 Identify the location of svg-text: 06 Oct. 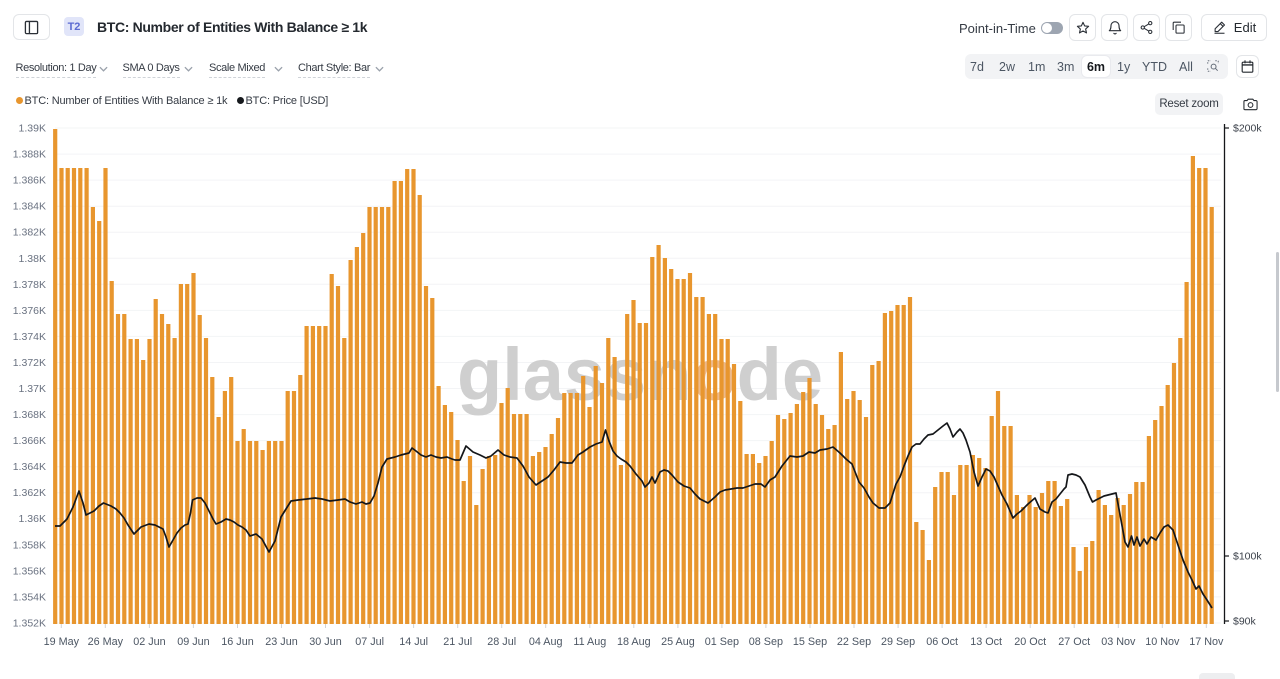
(942, 642).